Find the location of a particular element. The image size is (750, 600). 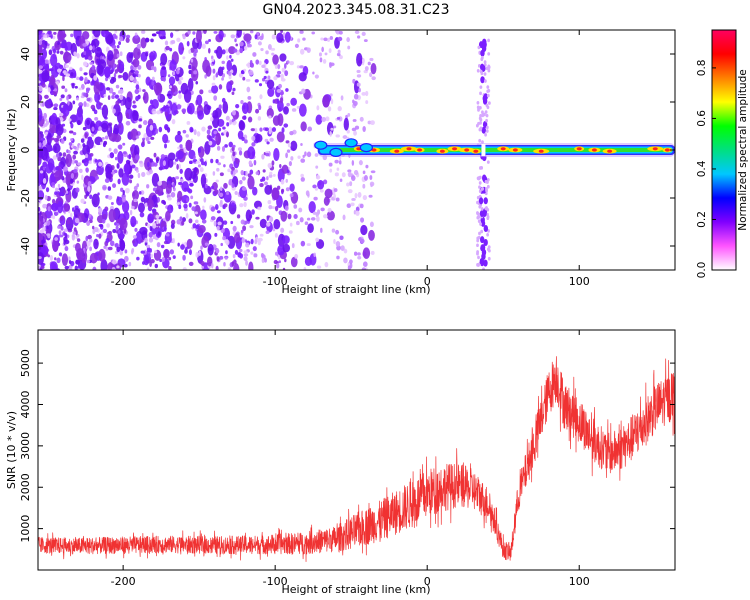

y-tick-label: -20 is located at coordinates (25, 198).